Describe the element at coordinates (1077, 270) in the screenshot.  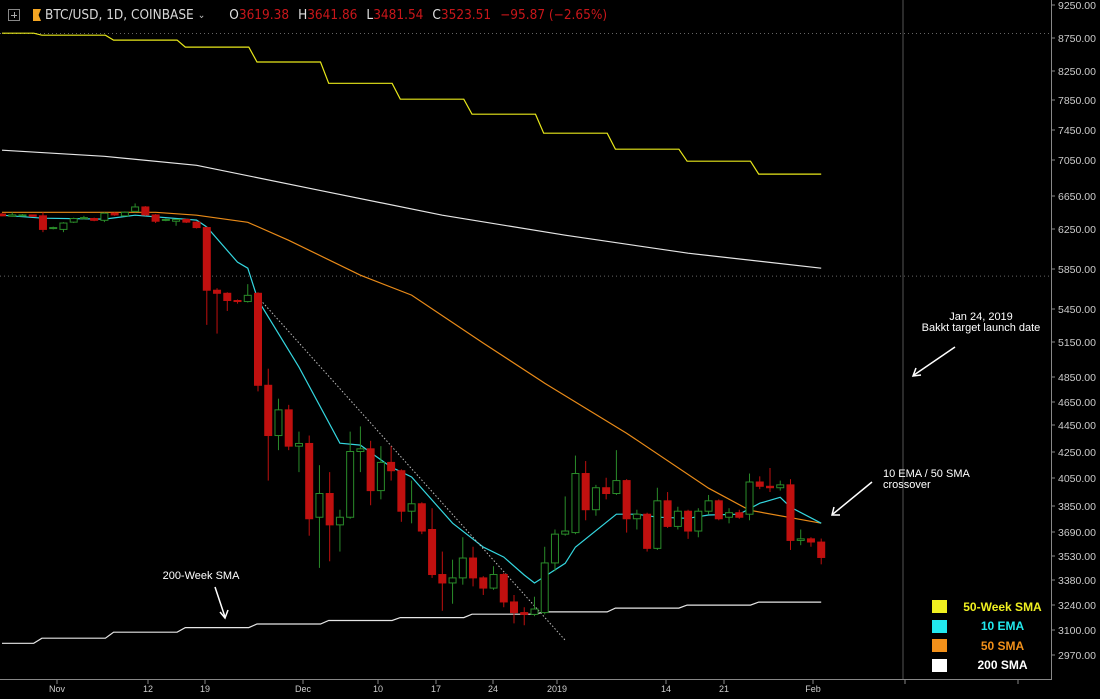
I see `y-tick-label: 5850.00` at that location.